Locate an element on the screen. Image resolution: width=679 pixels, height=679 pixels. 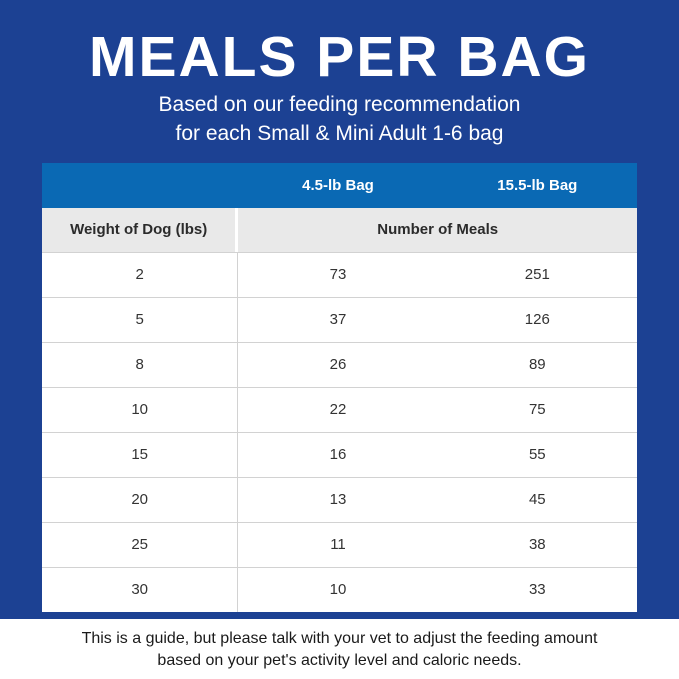
weight-cell: 5 is located at coordinates (140, 320).